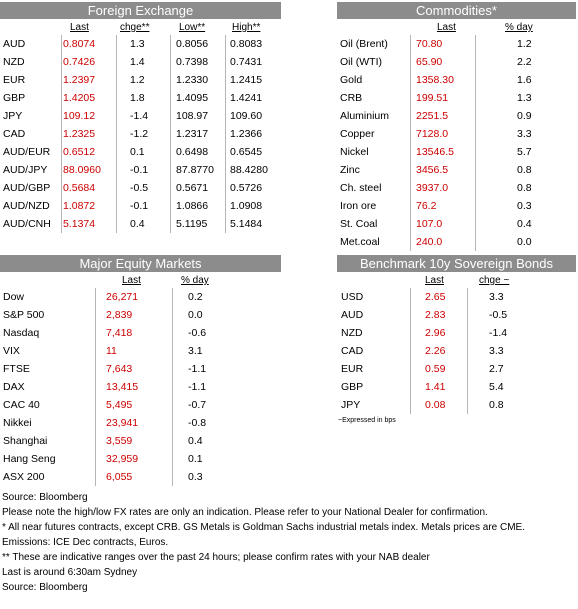 Image resolution: width=578 pixels, height=609 pixels. What do you see at coordinates (352, 315) in the screenshot?
I see `bond-label: AUD` at bounding box center [352, 315].